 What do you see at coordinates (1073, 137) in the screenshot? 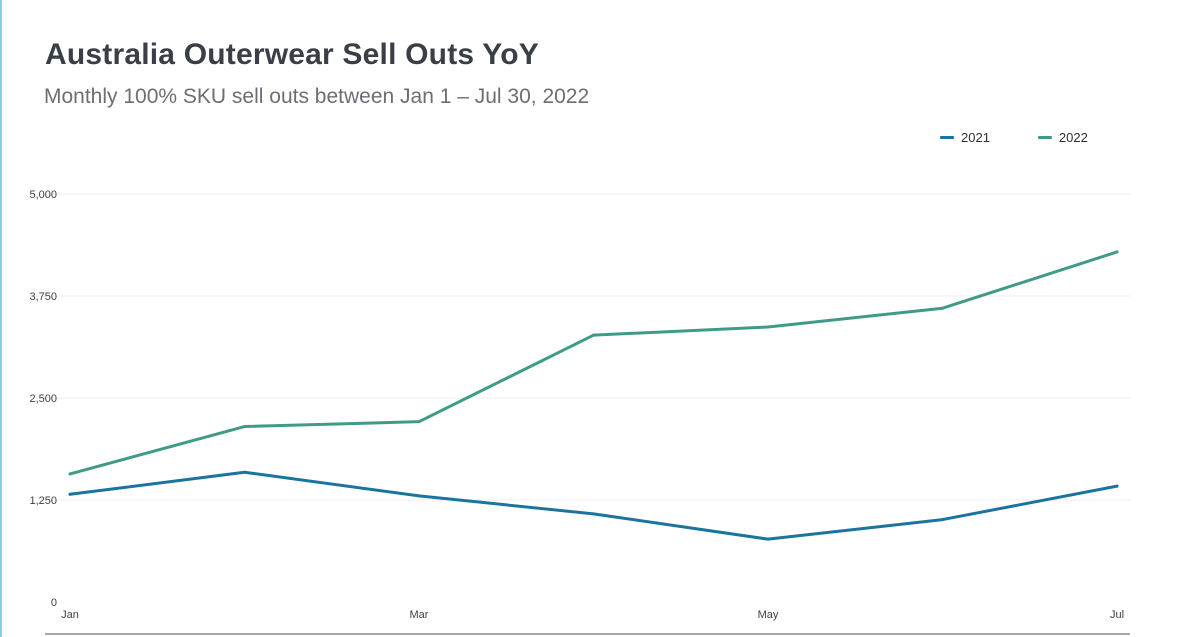
I see `legend-label-2022: 2022` at bounding box center [1073, 137].